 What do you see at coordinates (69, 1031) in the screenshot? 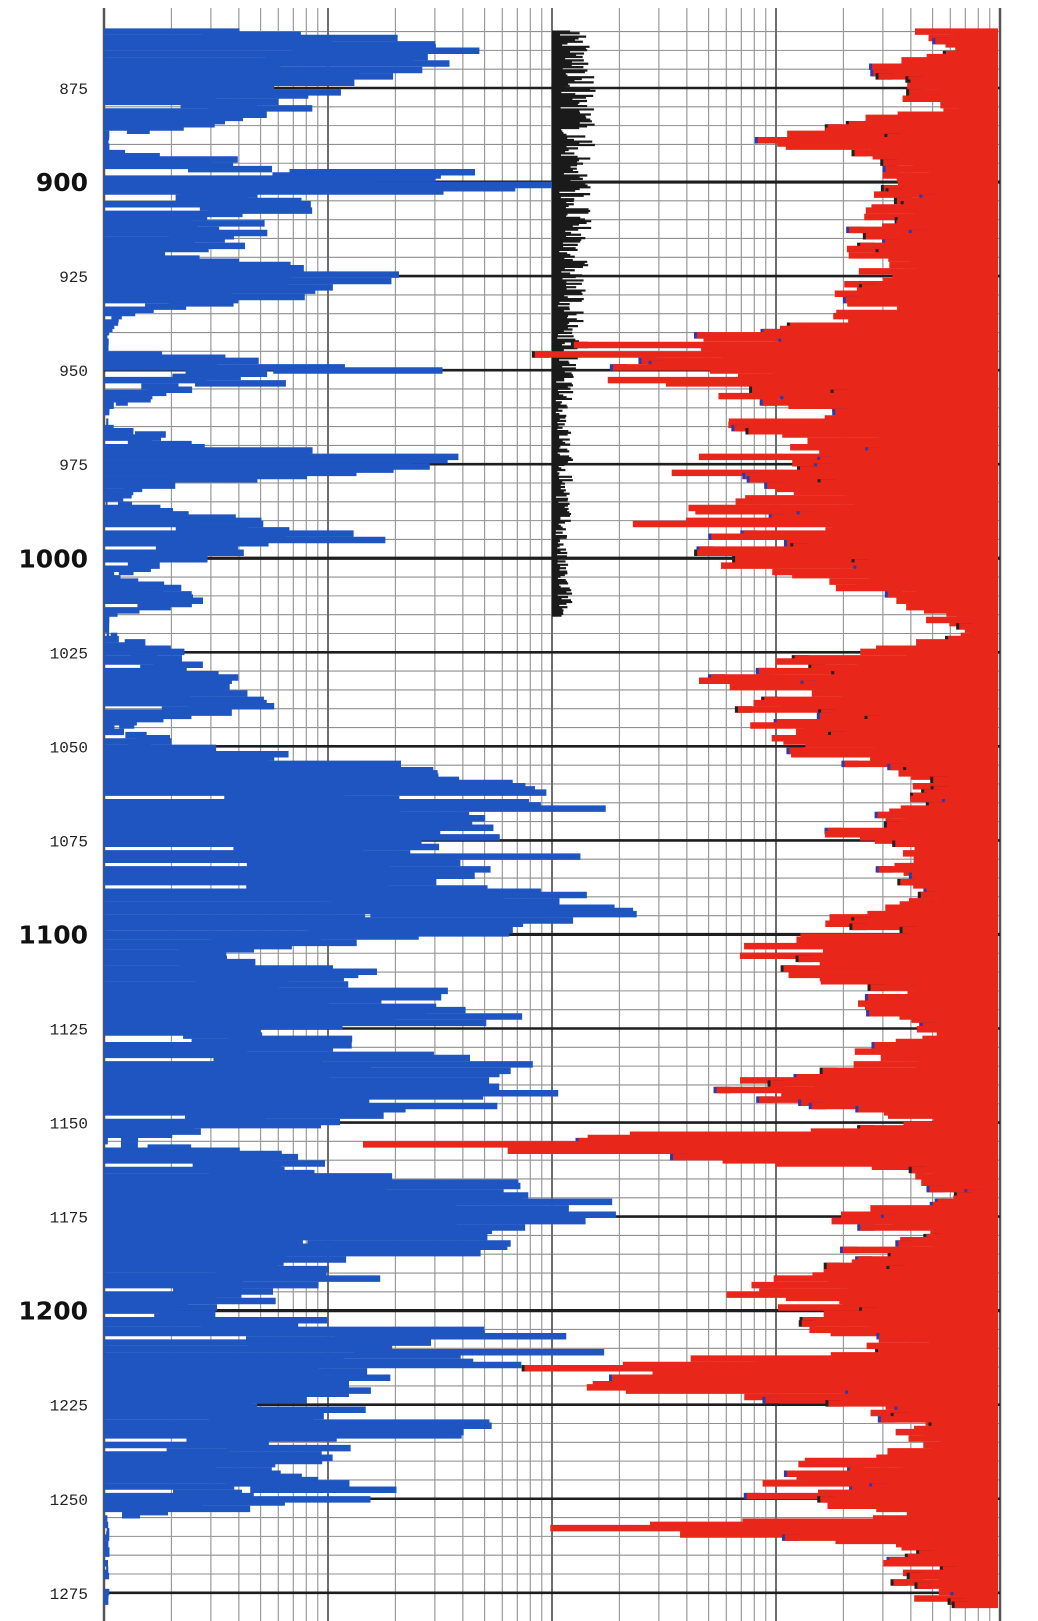
I see `depth-tick-label: 1125` at bounding box center [69, 1031].